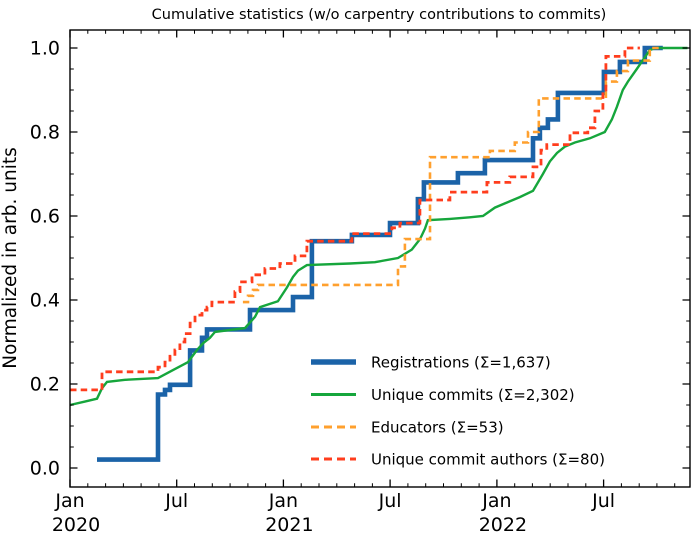  Describe the element at coordinates (45, 217) in the screenshot. I see `y-tick-label: 0.6` at that location.